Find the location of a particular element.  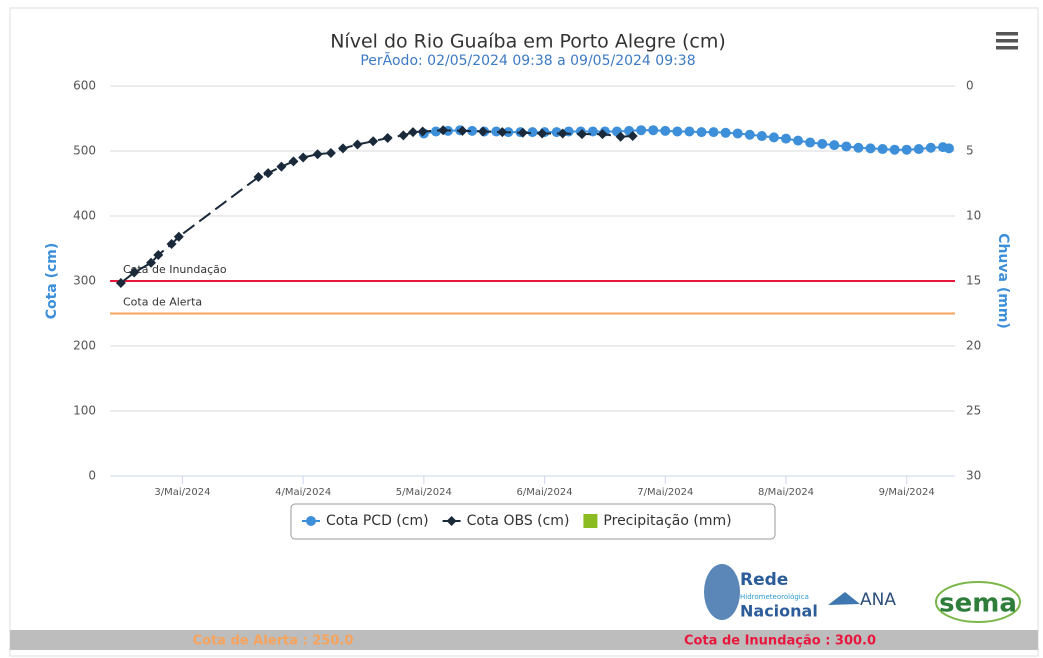

x-tick-label: 3/Mai/2024 is located at coordinates (182, 492).